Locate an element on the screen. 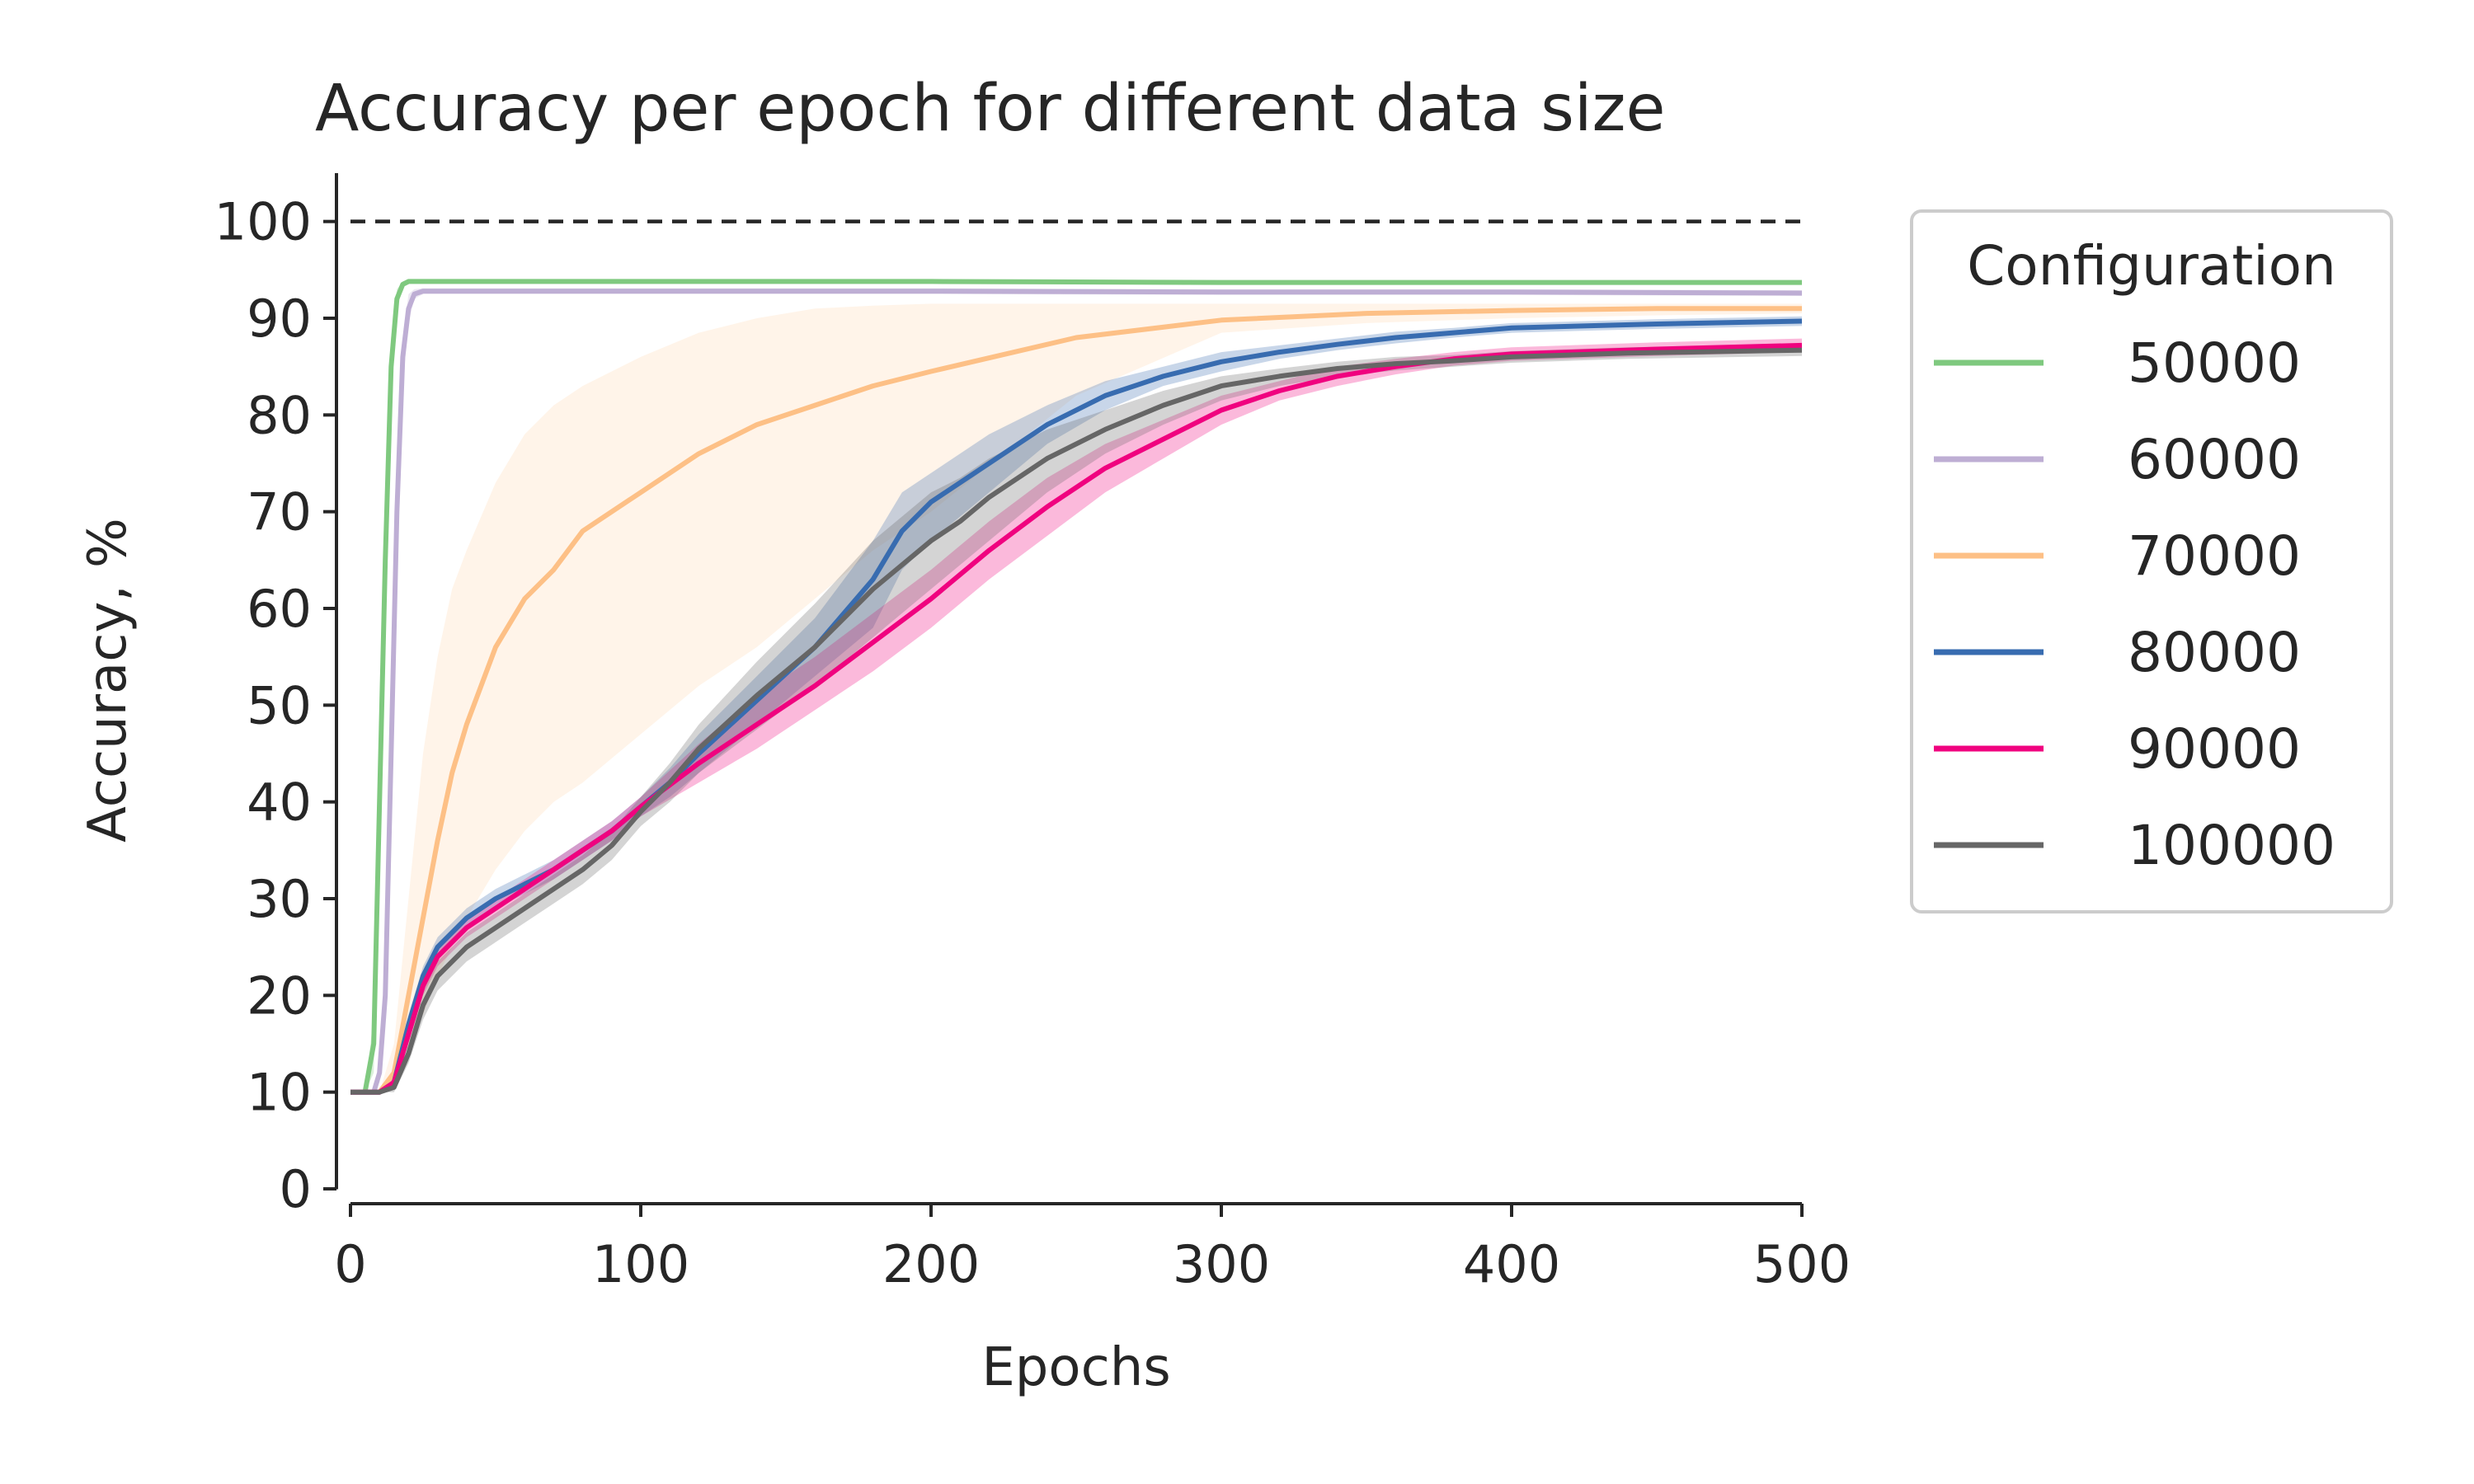  y-tick-label: 10 is located at coordinates (279, 1093).